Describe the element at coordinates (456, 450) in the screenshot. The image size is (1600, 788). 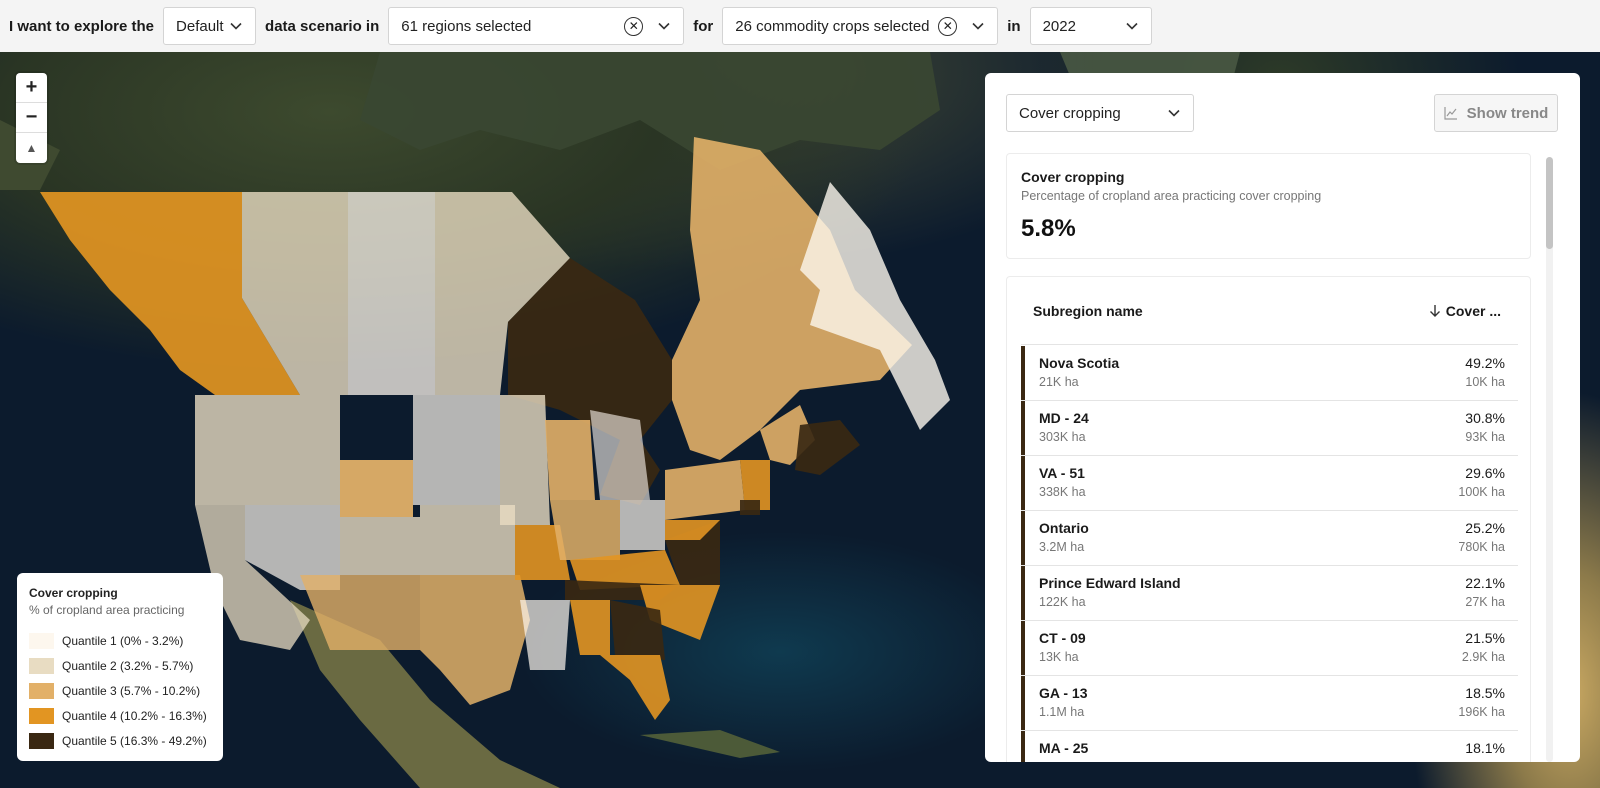
I see `region-plains-north` at that location.